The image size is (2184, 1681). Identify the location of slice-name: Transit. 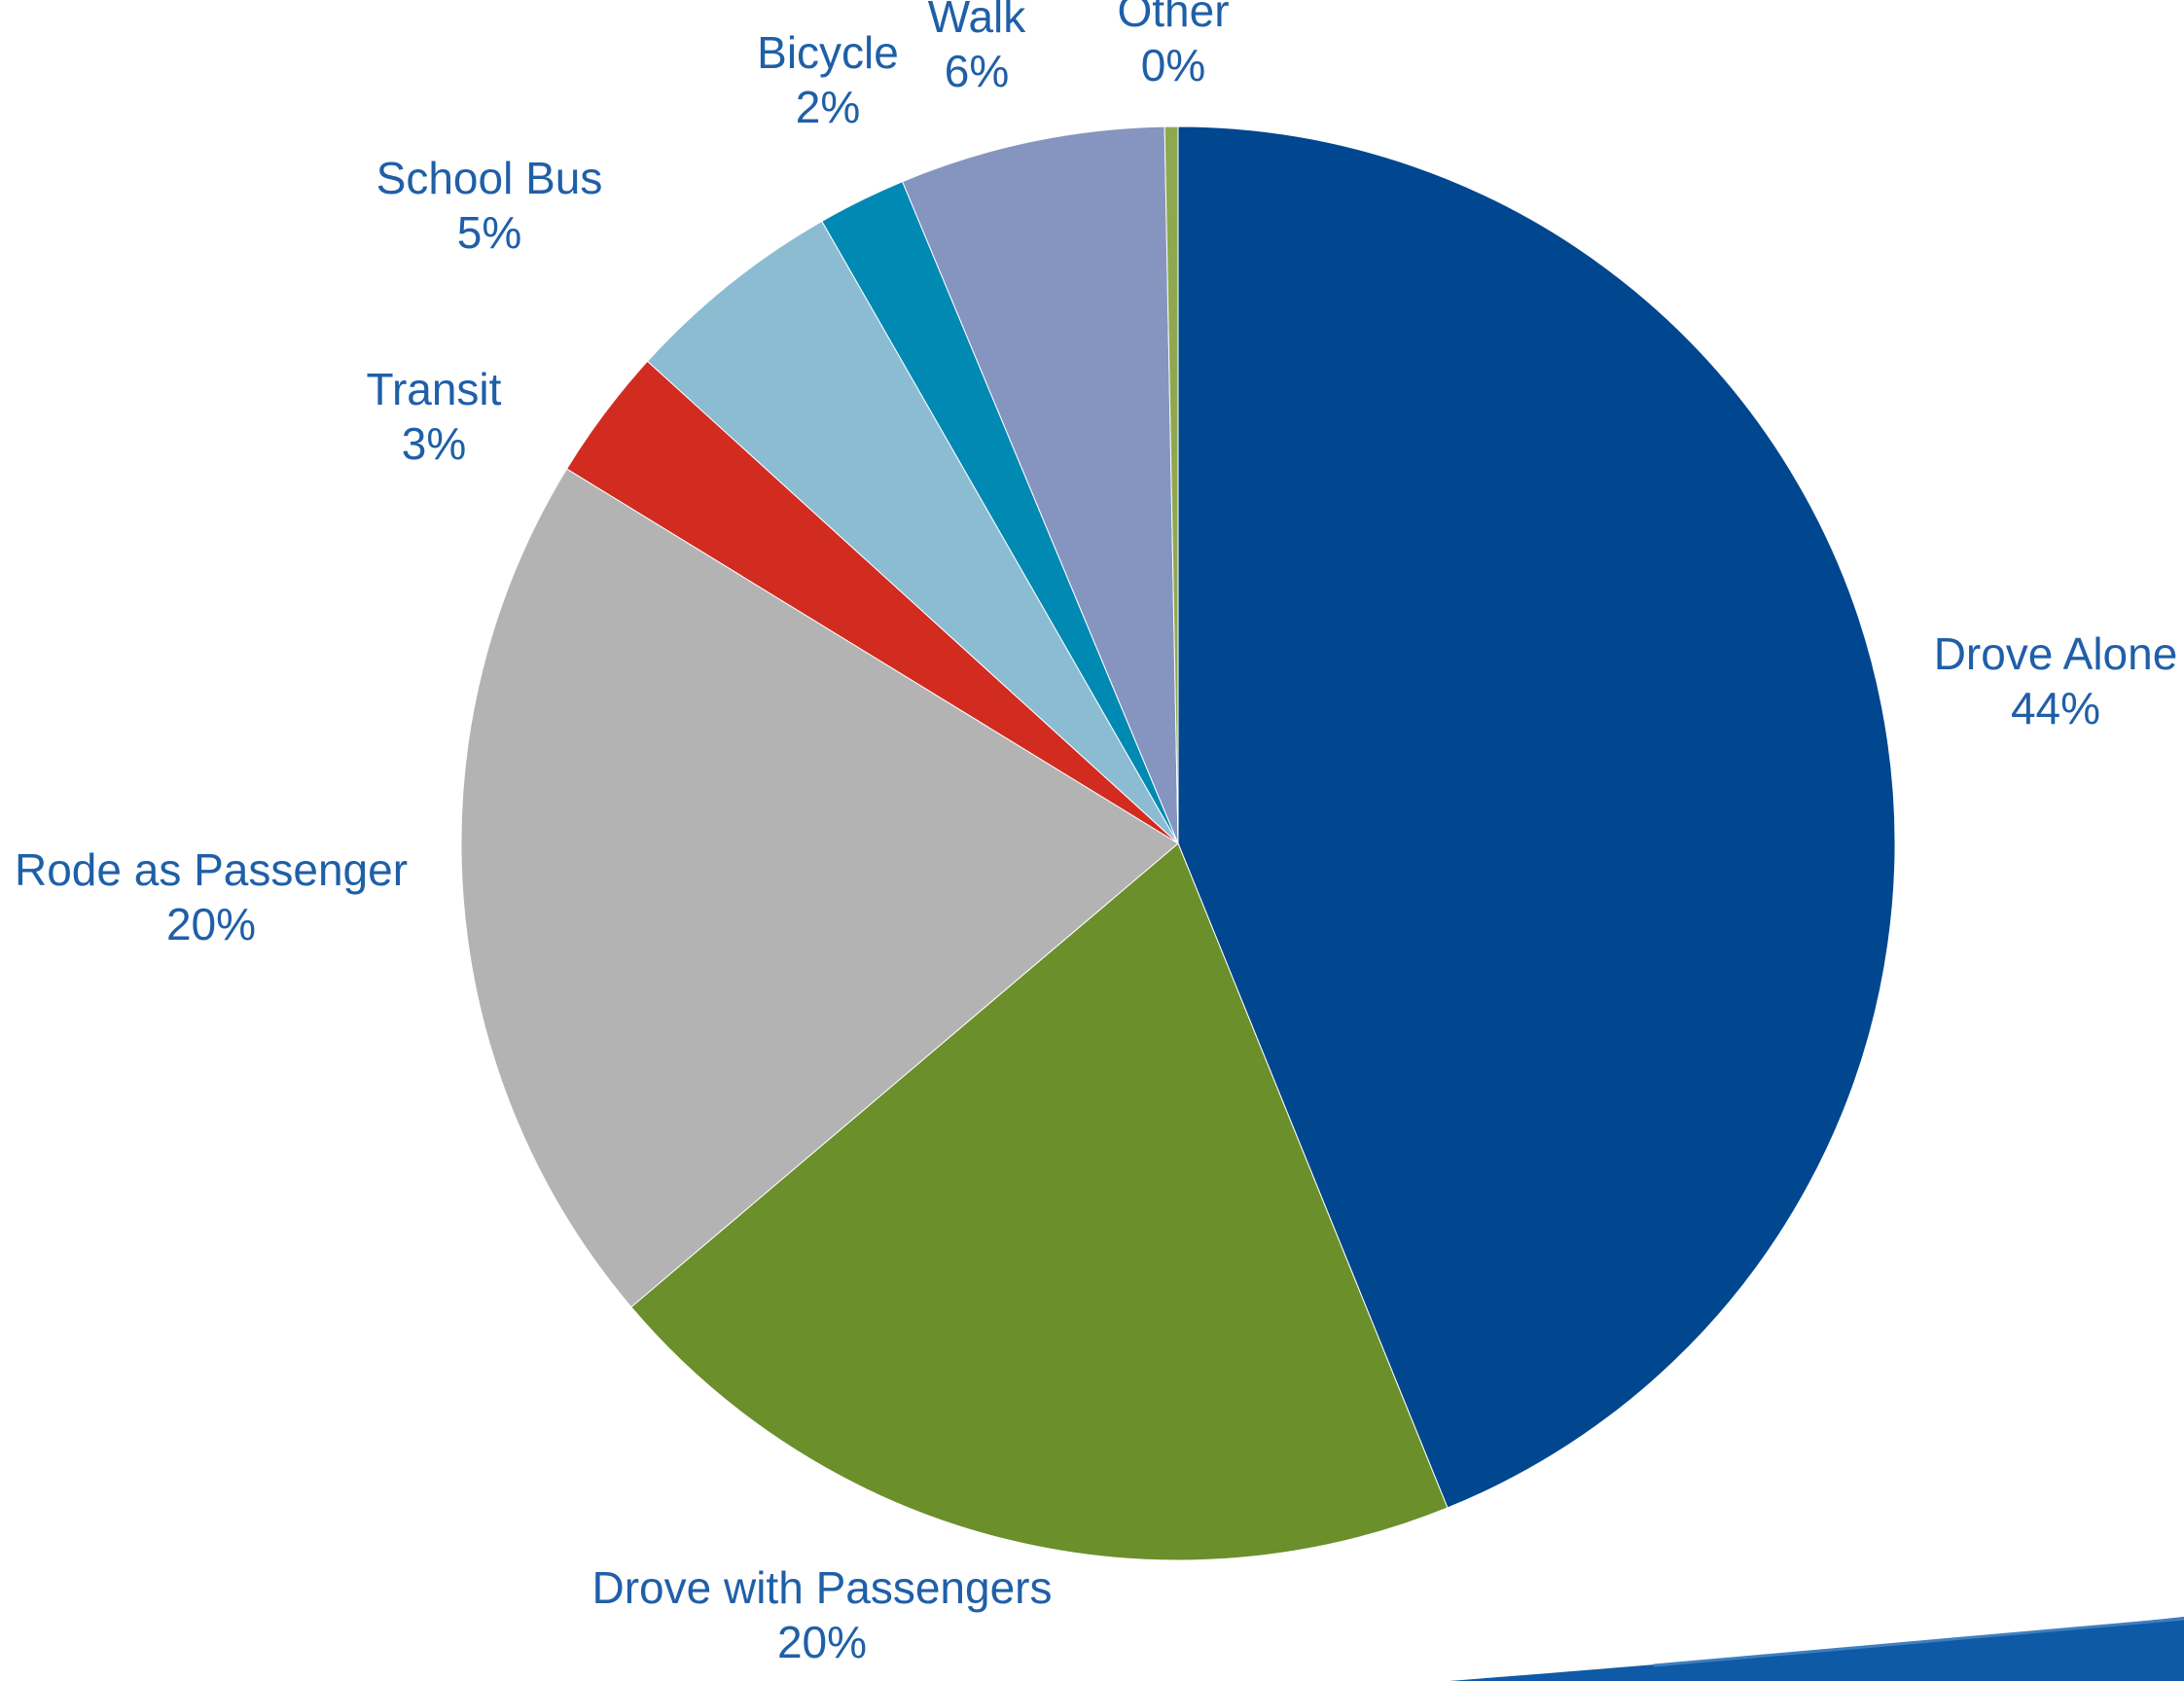
(434, 389).